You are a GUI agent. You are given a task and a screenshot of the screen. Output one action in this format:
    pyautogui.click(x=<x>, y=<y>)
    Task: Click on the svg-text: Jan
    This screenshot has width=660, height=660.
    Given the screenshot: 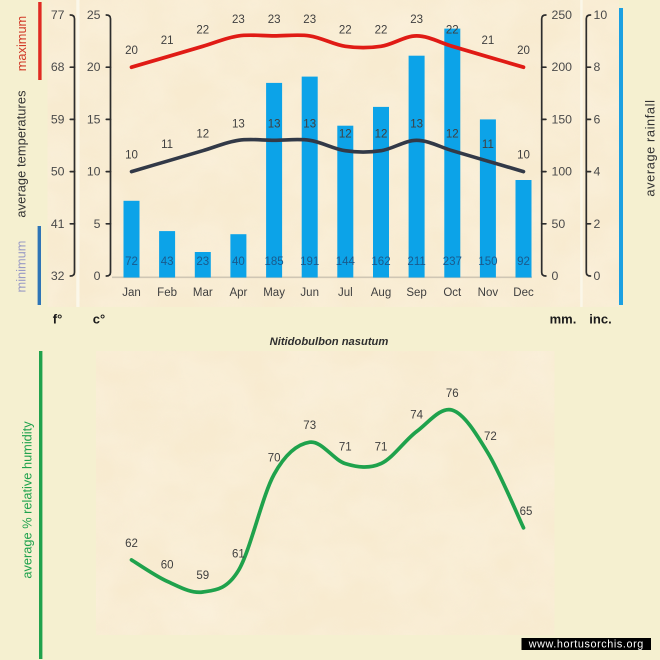 What is the action you would take?
    pyautogui.click(x=131, y=293)
    